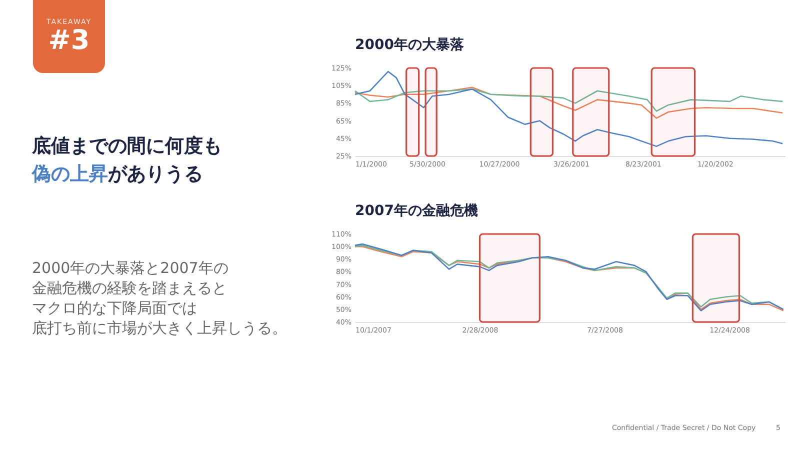 This screenshot has height=450, width=800. What do you see at coordinates (131, 268) in the screenshot?
I see `text: 2000年の大暴落と2007年の` at bounding box center [131, 268].